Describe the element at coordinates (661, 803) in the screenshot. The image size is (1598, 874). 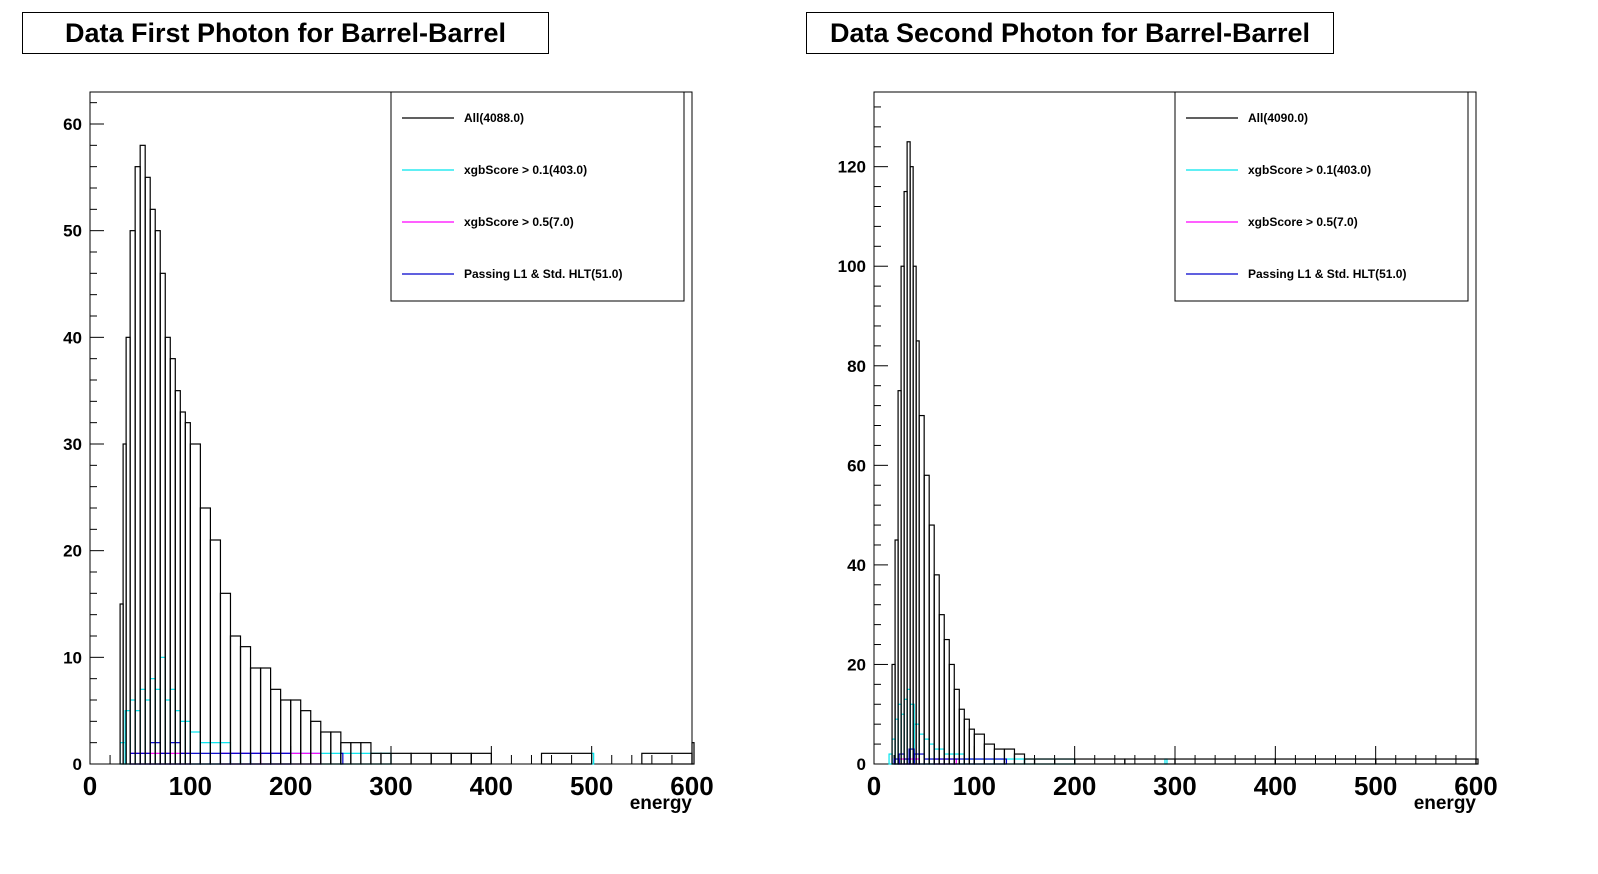
I see `x-axis-label: energy` at that location.